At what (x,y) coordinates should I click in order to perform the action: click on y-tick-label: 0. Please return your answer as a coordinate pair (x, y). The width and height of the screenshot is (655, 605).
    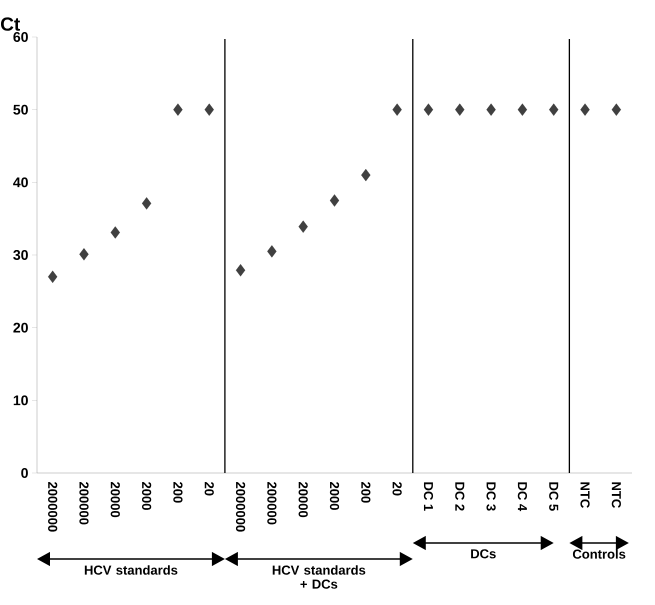
    Looking at the image, I should click on (24, 473).